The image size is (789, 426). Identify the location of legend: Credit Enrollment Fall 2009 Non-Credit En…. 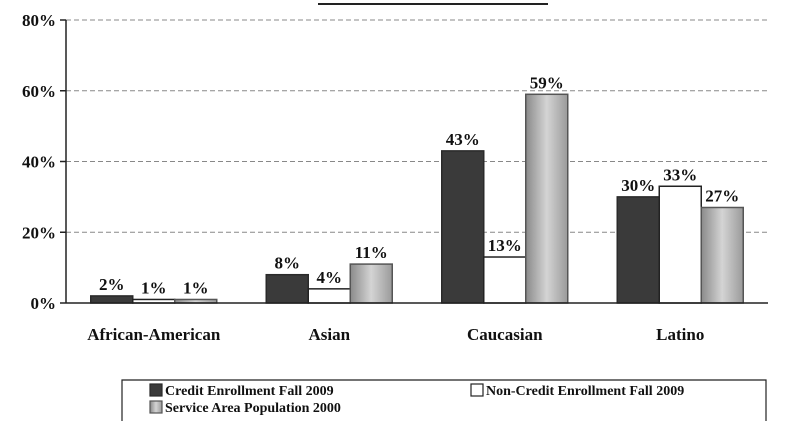
(444, 400).